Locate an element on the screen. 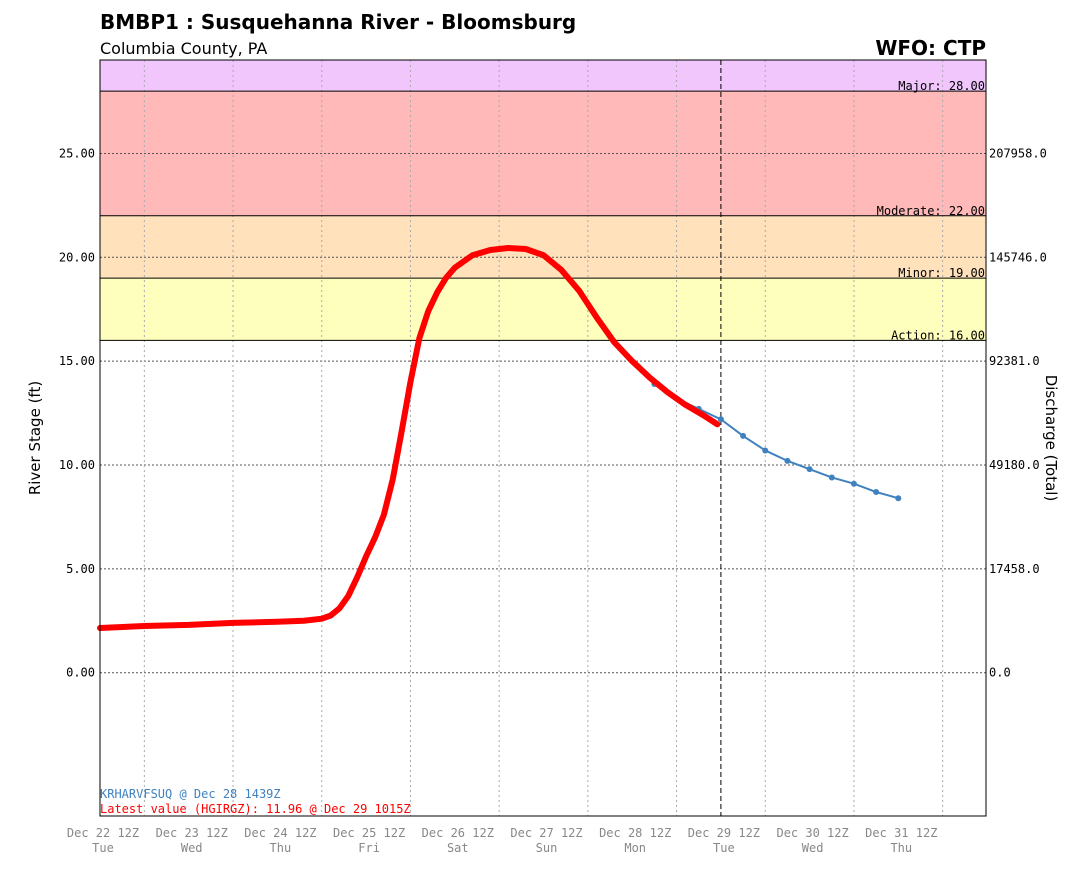 Image resolution: width=1086 pixels, height=877 pixels. wfo-label: WFO: CTP is located at coordinates (930, 48).